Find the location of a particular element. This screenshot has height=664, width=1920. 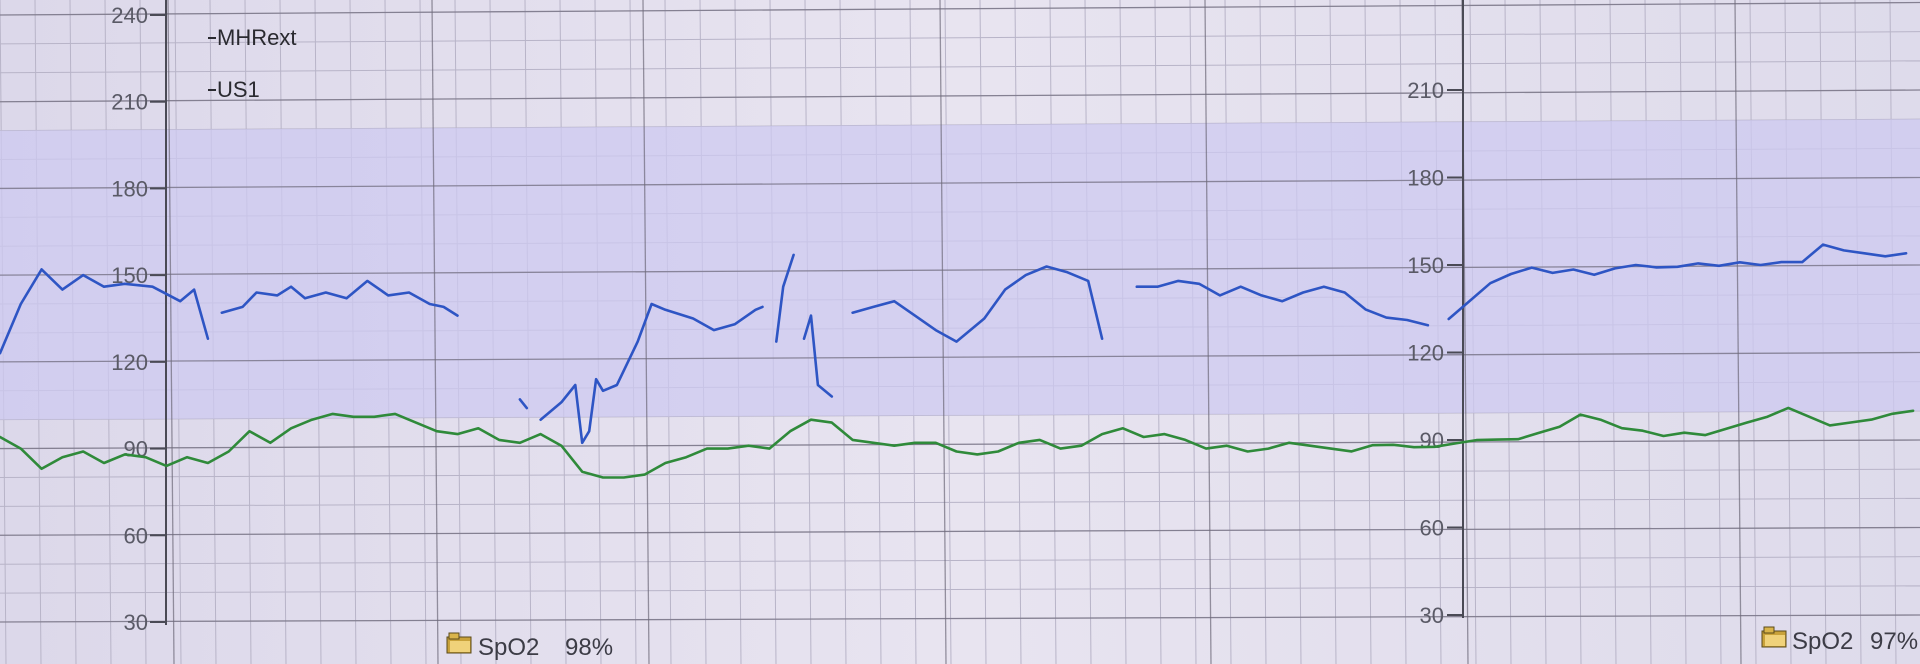

left-axis-tick-label: 30 is located at coordinates (136, 622).